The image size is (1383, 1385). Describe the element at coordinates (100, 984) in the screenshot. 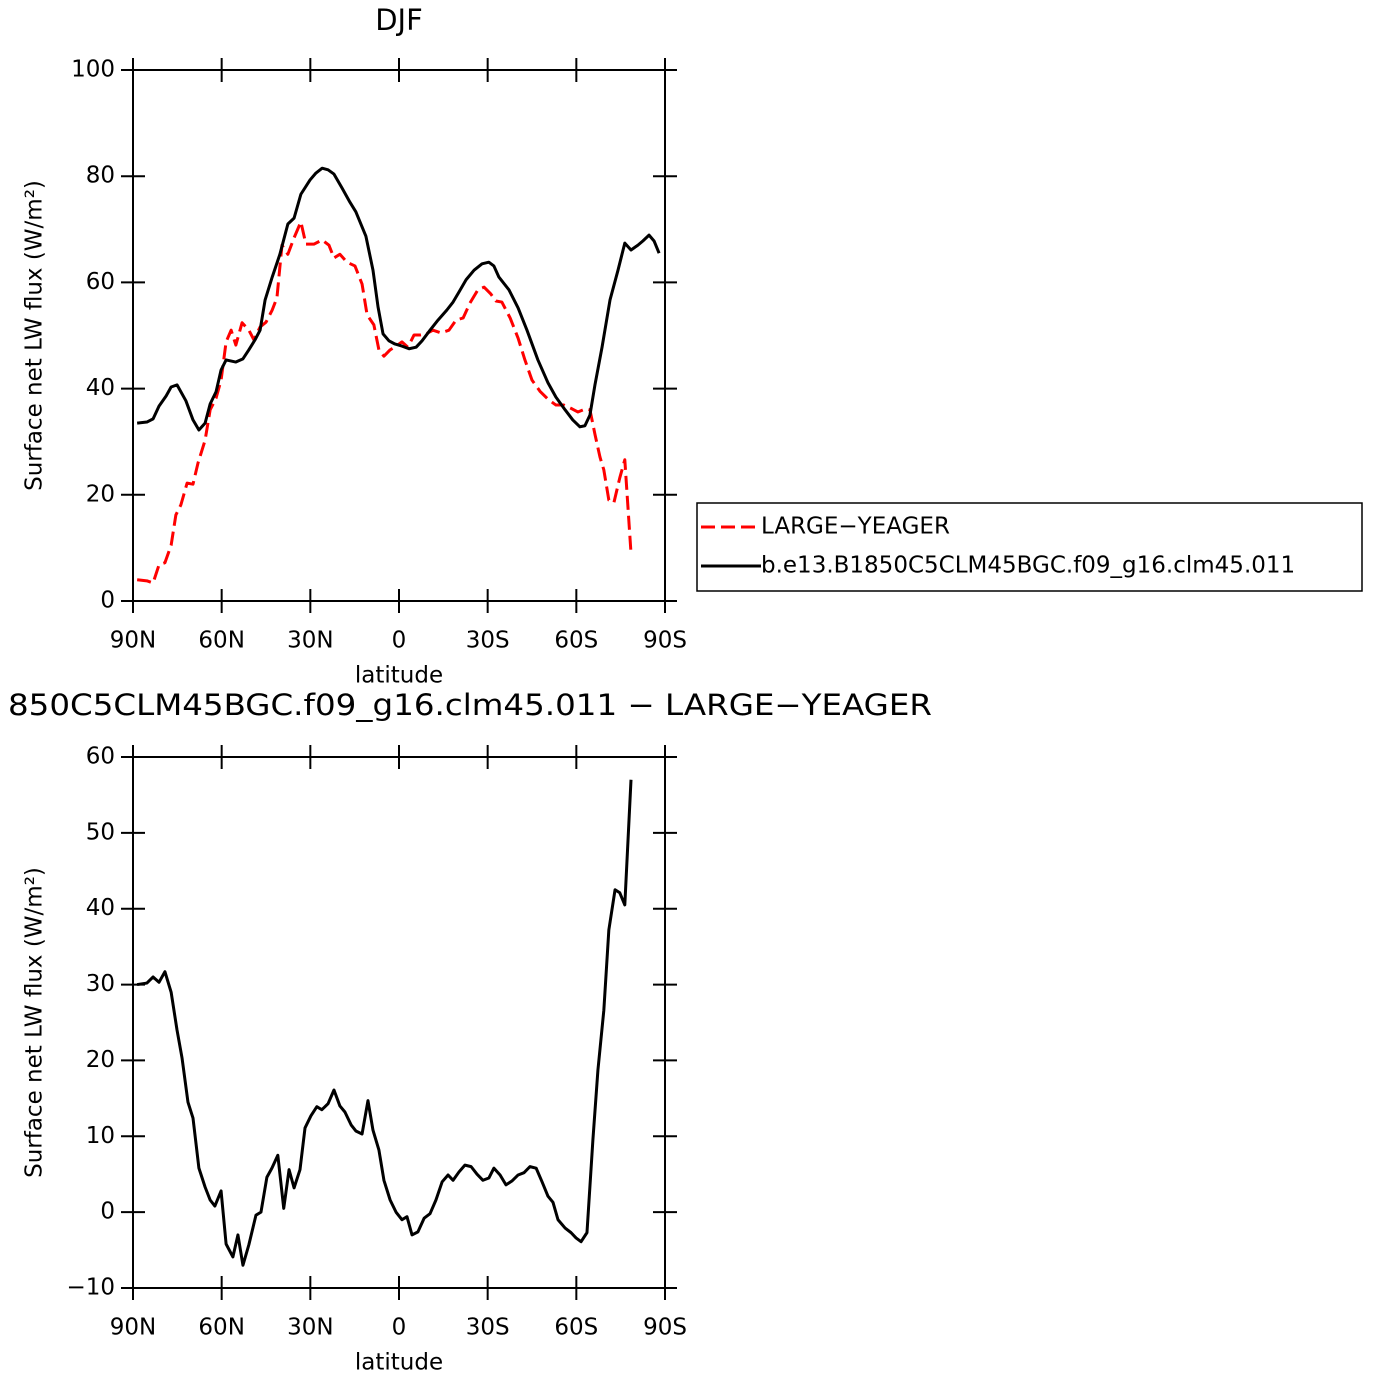

I see `y-tick-label: 30` at that location.